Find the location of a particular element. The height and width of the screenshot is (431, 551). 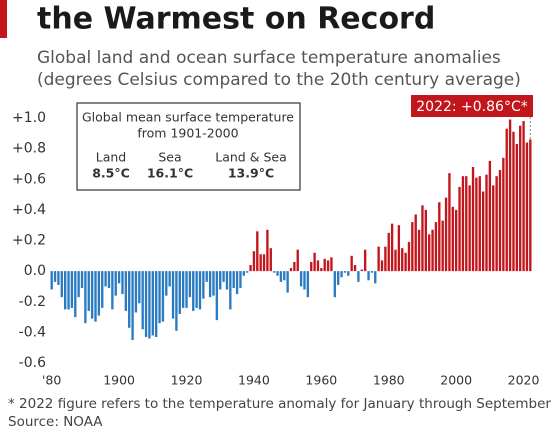

x-tick-label: 2020 is located at coordinates (524, 380).